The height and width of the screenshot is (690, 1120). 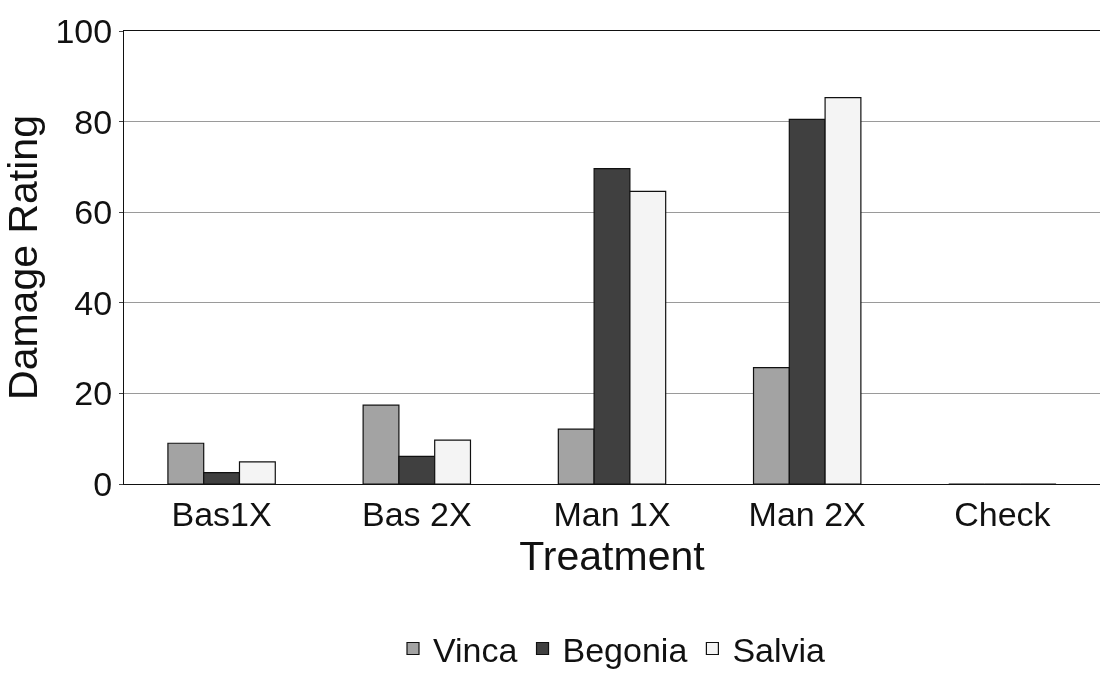 What do you see at coordinates (625, 649) in the screenshot?
I see `legend-label: Begonia` at bounding box center [625, 649].